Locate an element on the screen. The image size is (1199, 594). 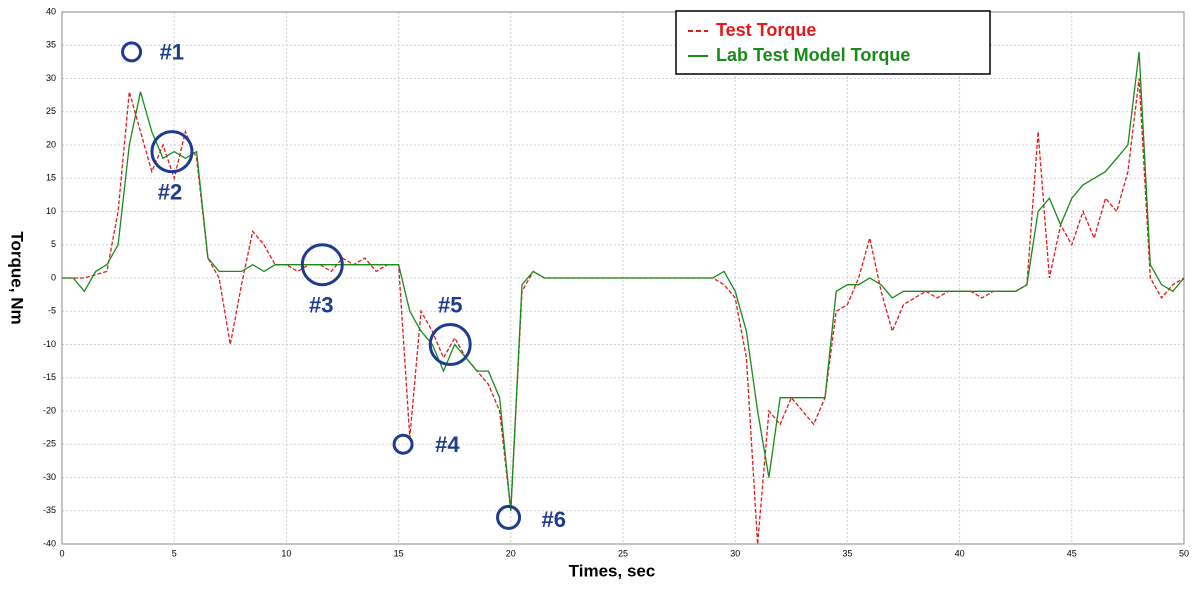
y-tick-label: -25 is located at coordinates (49, 444).